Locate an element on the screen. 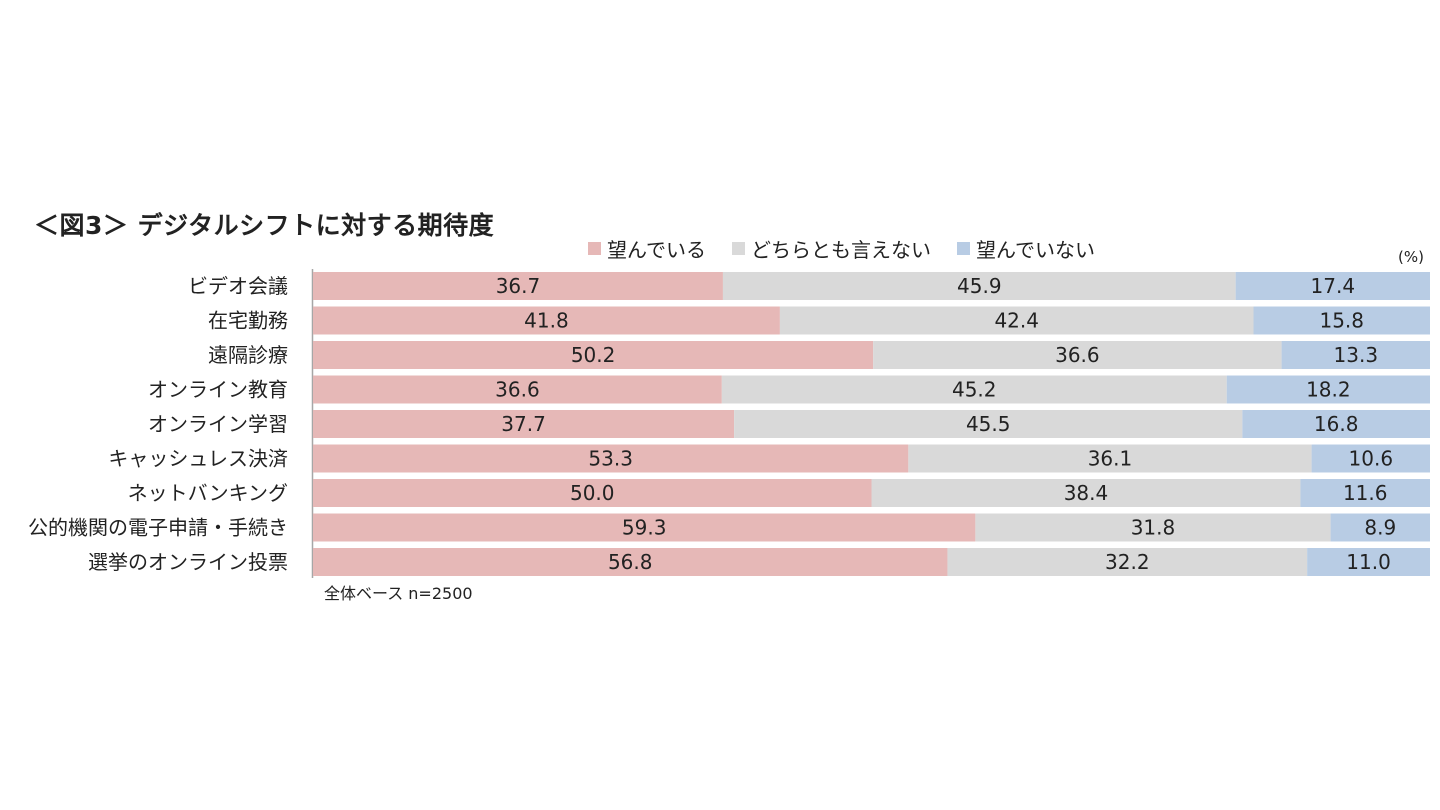  data-label: 16.8 is located at coordinates (1336, 424).